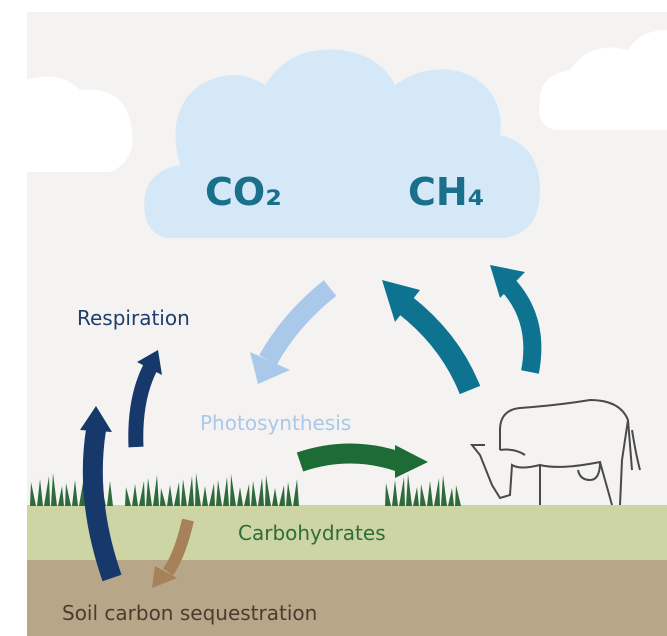 The image size is (667, 636). What do you see at coordinates (80, 124) in the screenshot?
I see `cloud-left` at bounding box center [80, 124].